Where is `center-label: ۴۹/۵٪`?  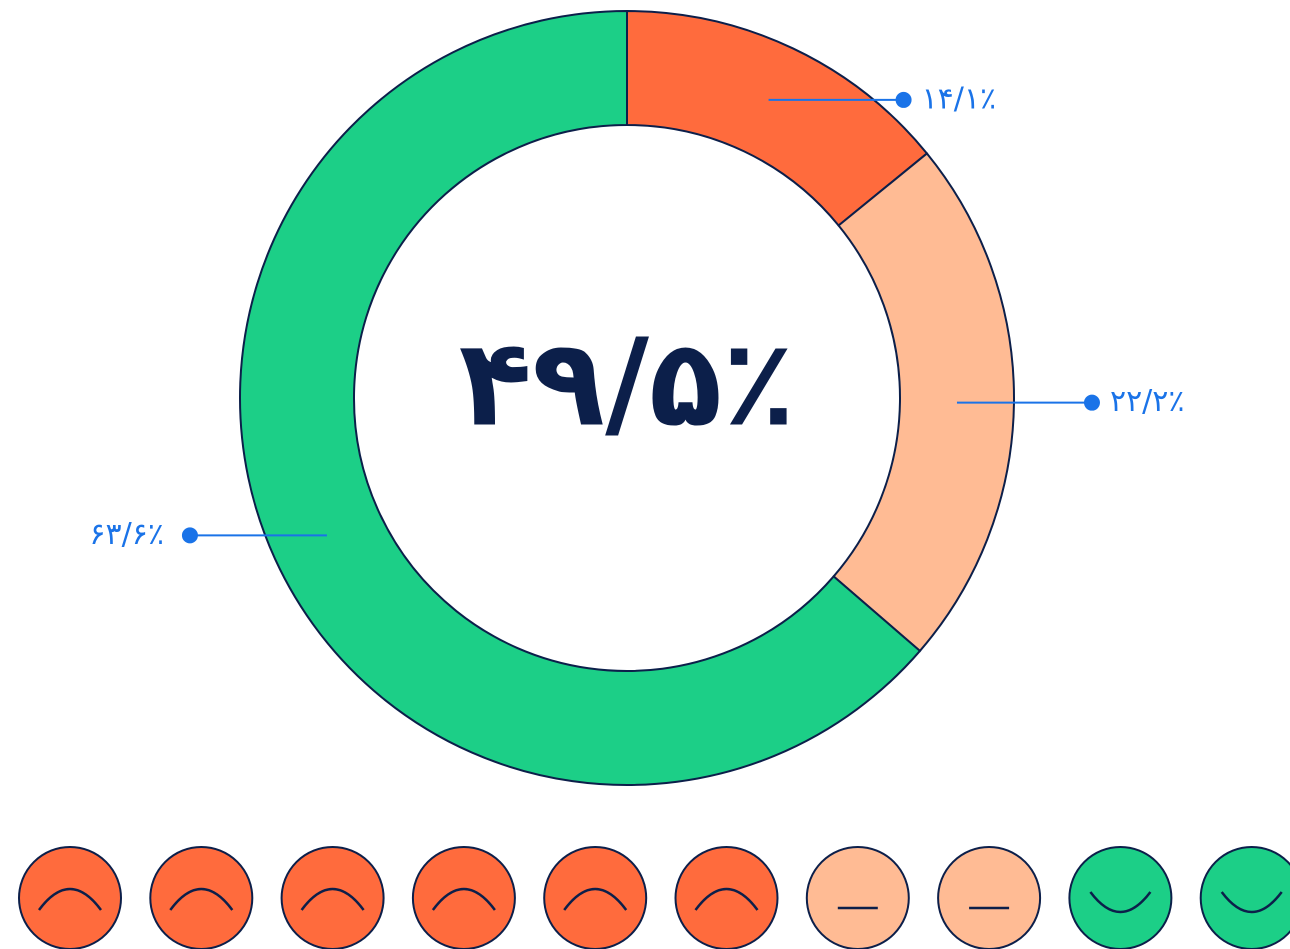 center-label: ۴۹/۵٪ is located at coordinates (627, 384).